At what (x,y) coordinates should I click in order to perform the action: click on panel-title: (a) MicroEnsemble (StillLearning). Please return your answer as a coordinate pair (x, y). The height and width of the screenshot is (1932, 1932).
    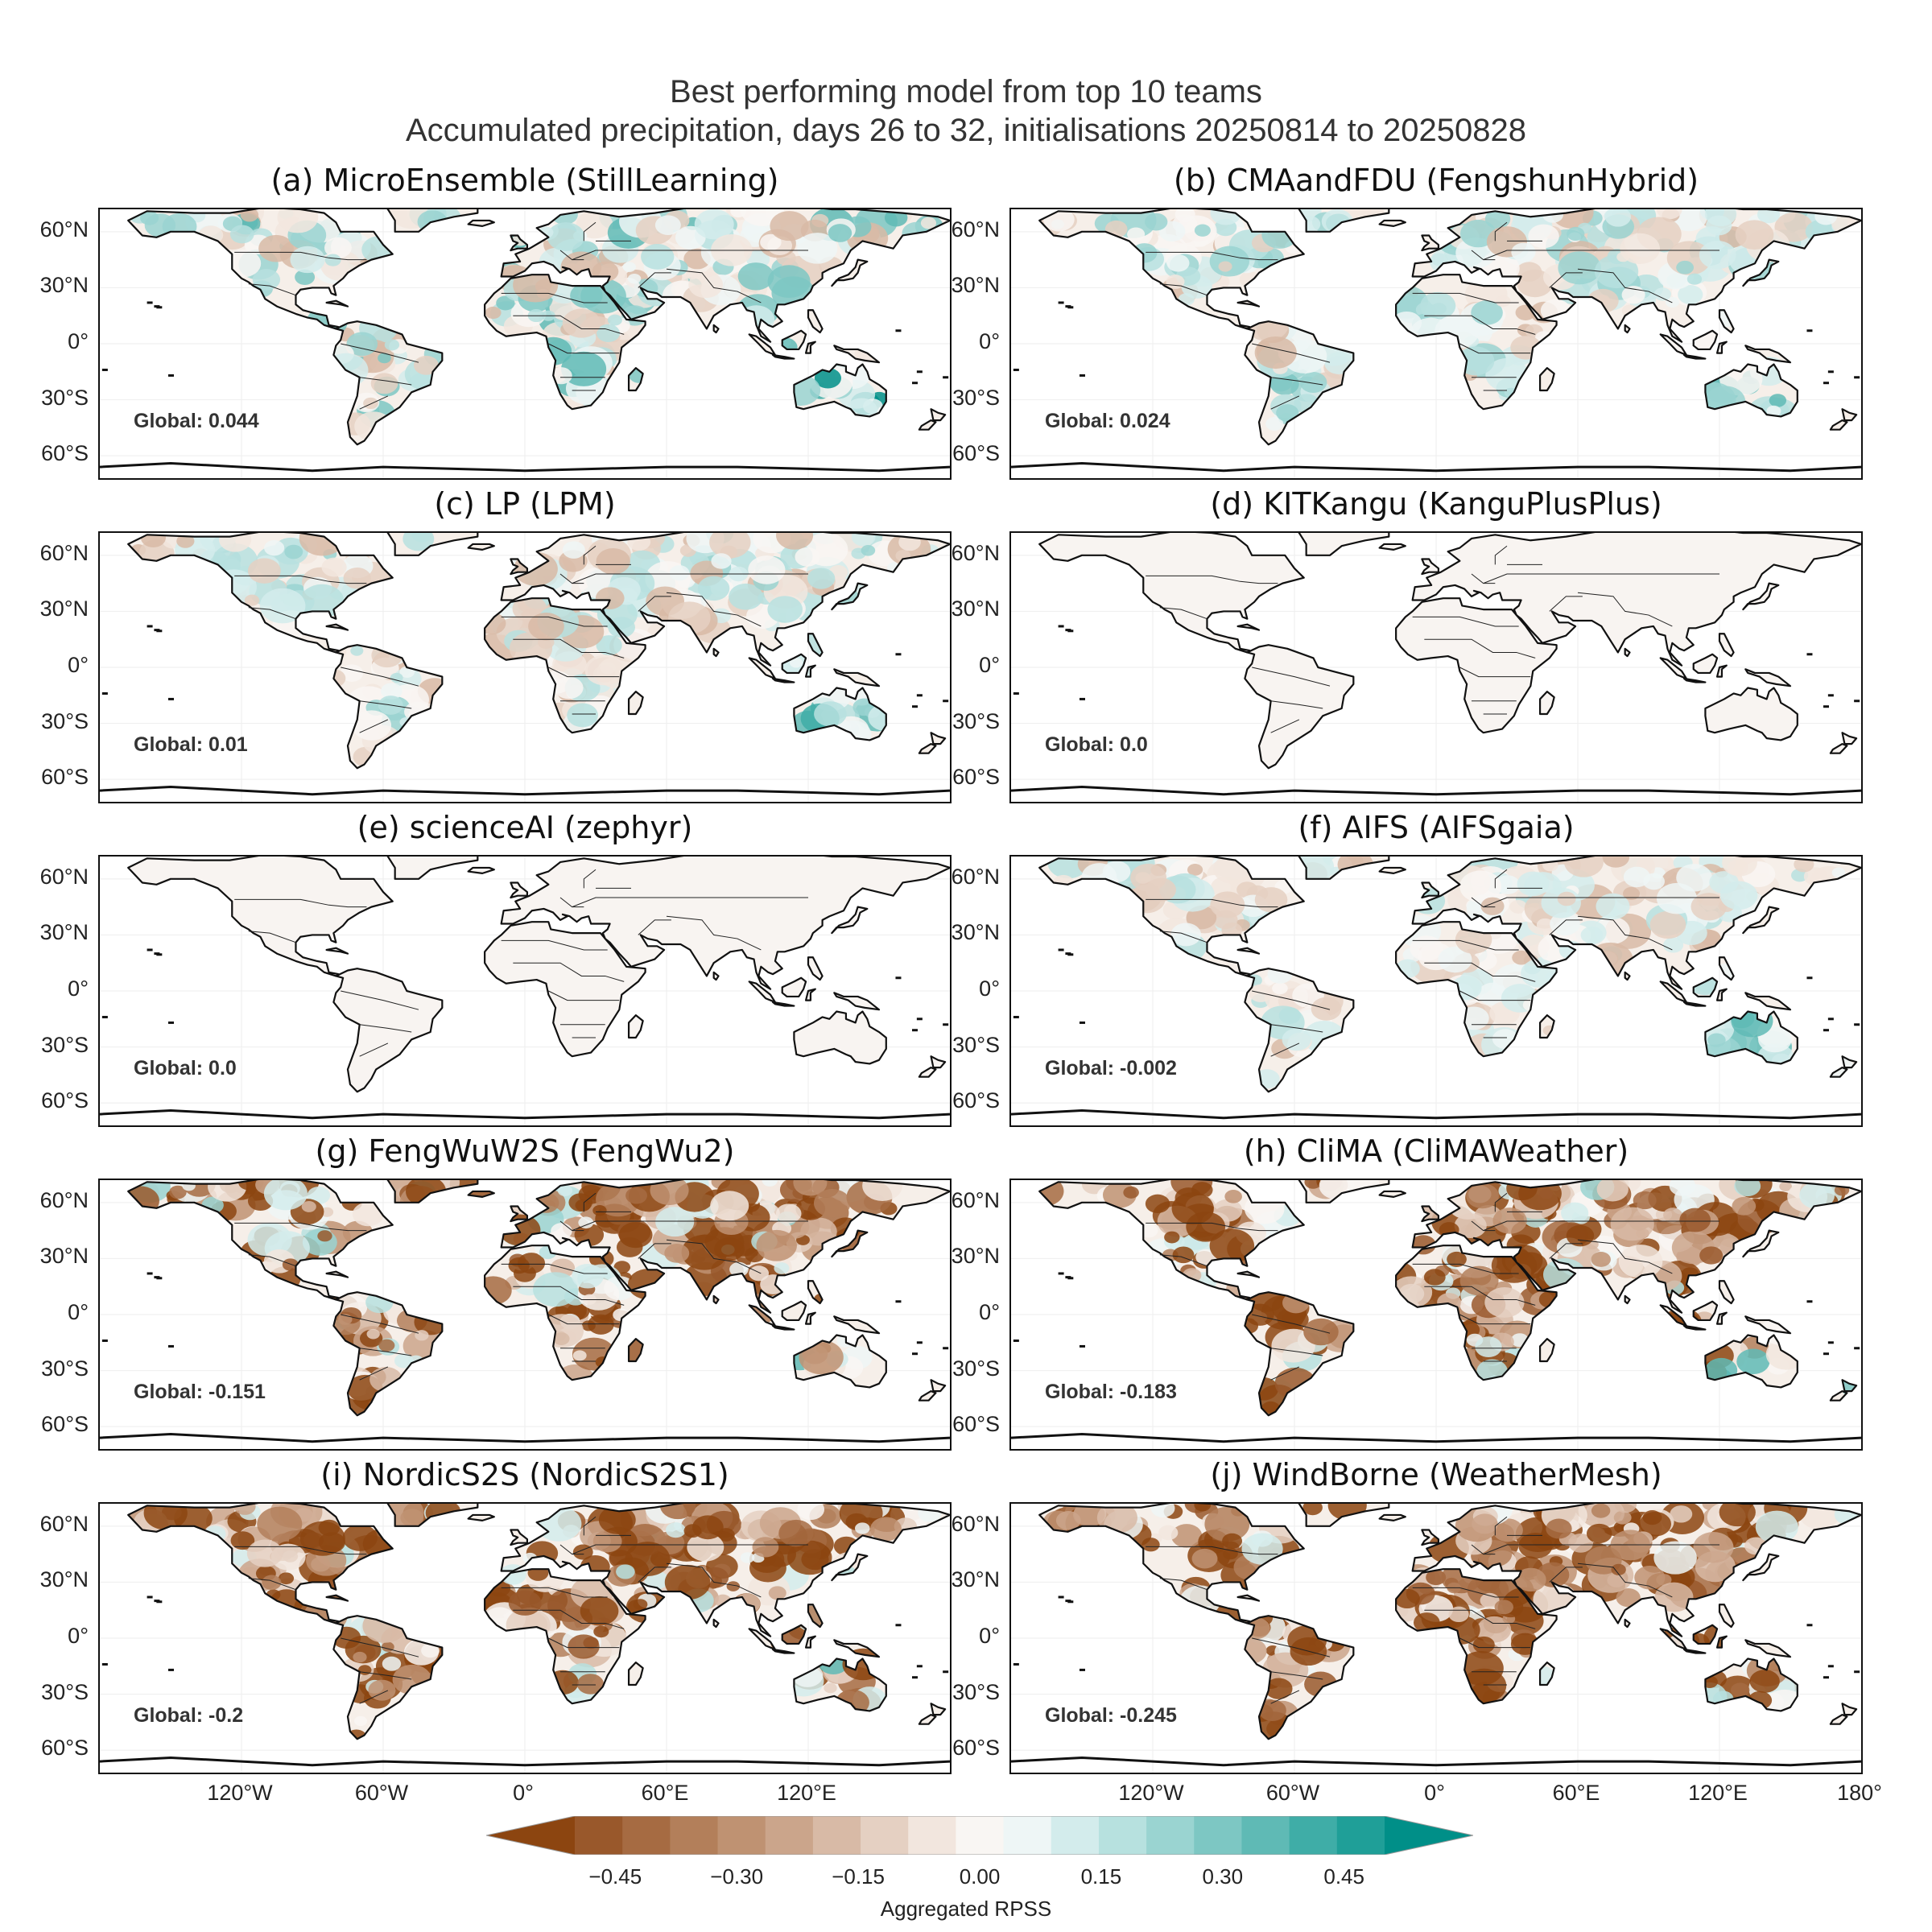
    Looking at the image, I should click on (524, 180).